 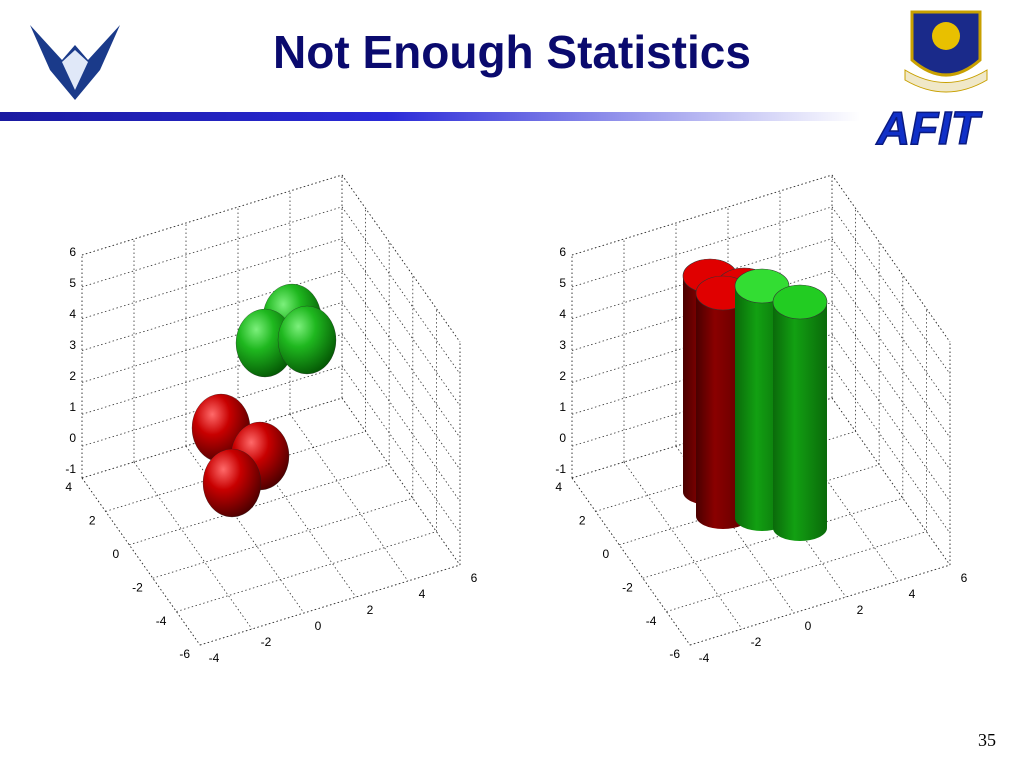 I want to click on afit-logo: AFIT, so click(x=931, y=82).